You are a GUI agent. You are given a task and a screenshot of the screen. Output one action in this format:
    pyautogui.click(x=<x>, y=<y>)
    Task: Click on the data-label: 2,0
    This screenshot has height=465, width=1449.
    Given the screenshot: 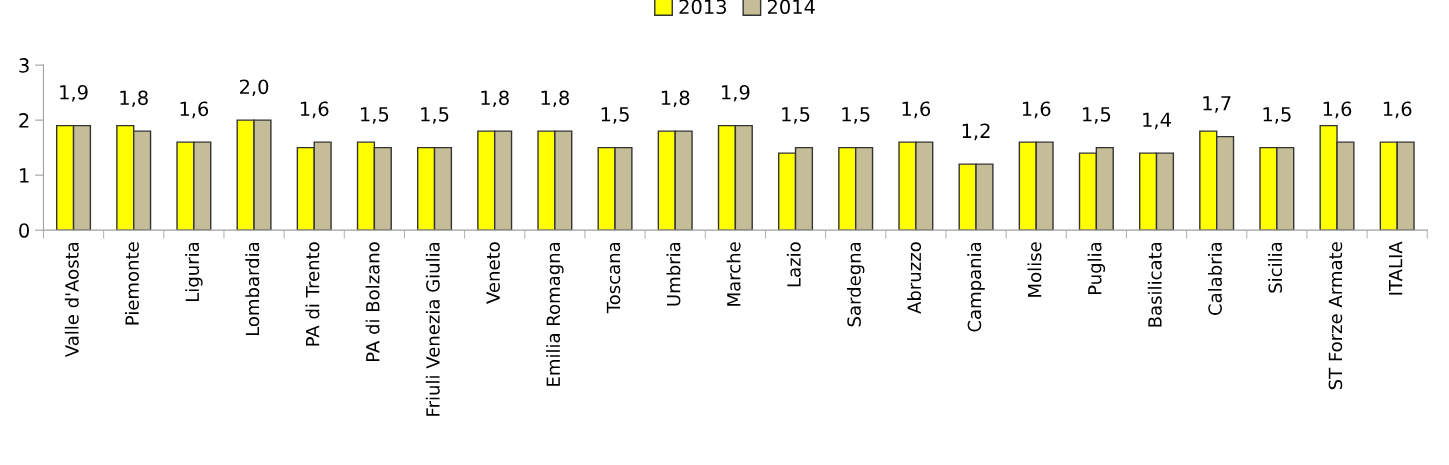 What is the action you would take?
    pyautogui.click(x=254, y=88)
    